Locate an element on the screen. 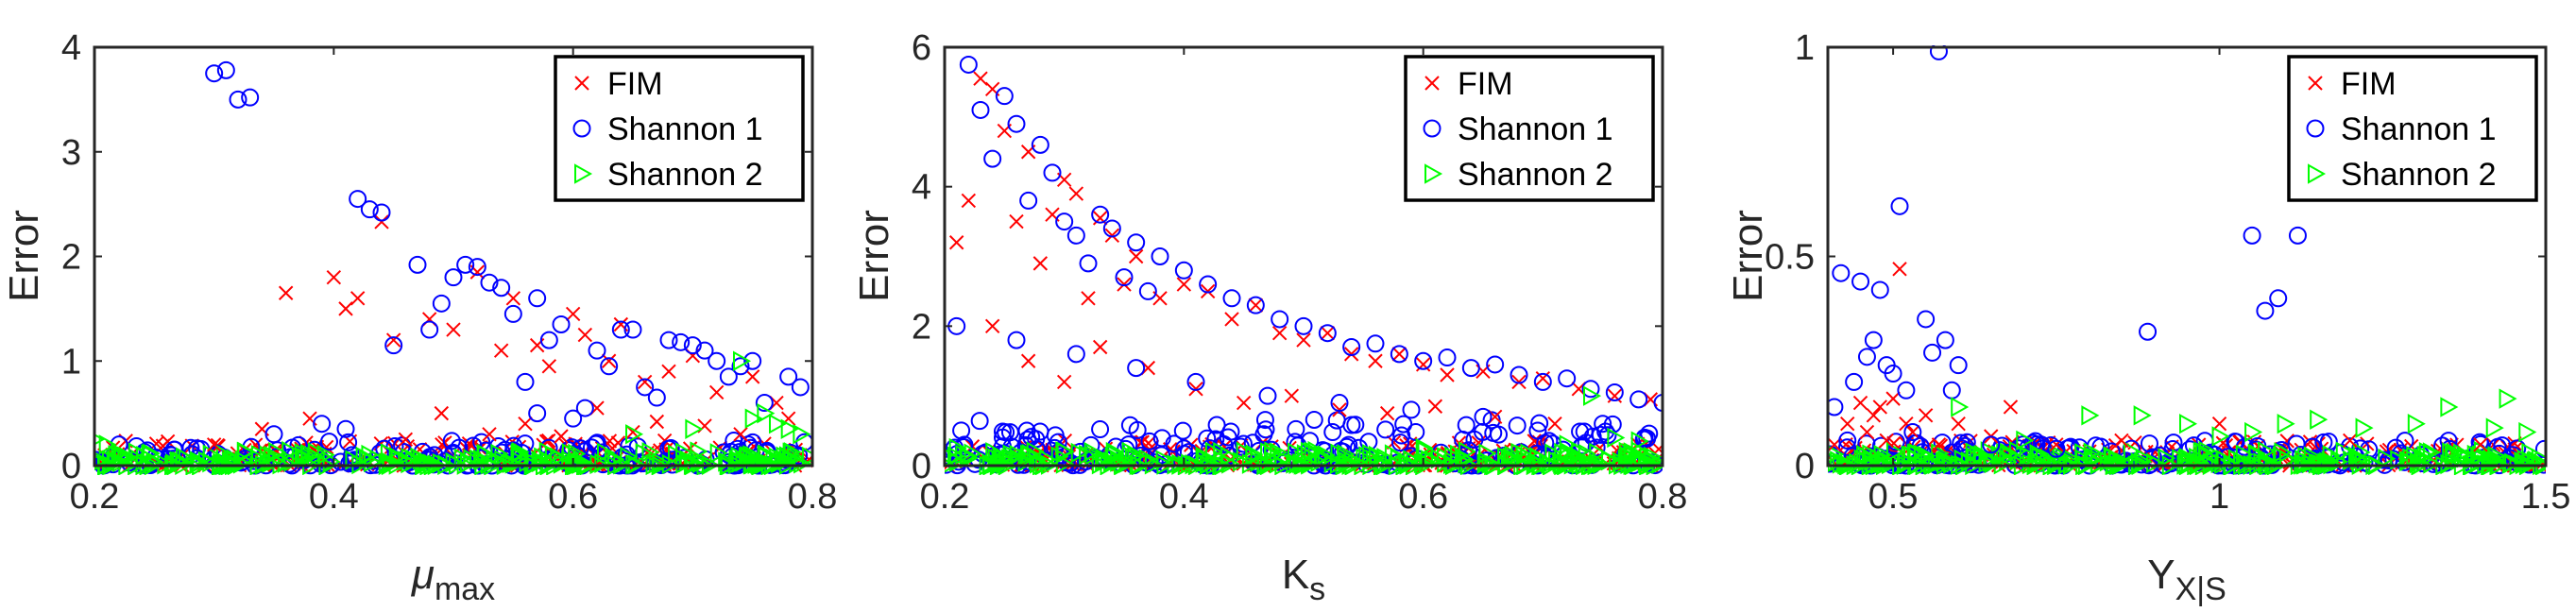 This screenshot has width=2576, height=612. chart-yxs-legend: FIM Shannon 1 Shannon 2 is located at coordinates (2413, 128).